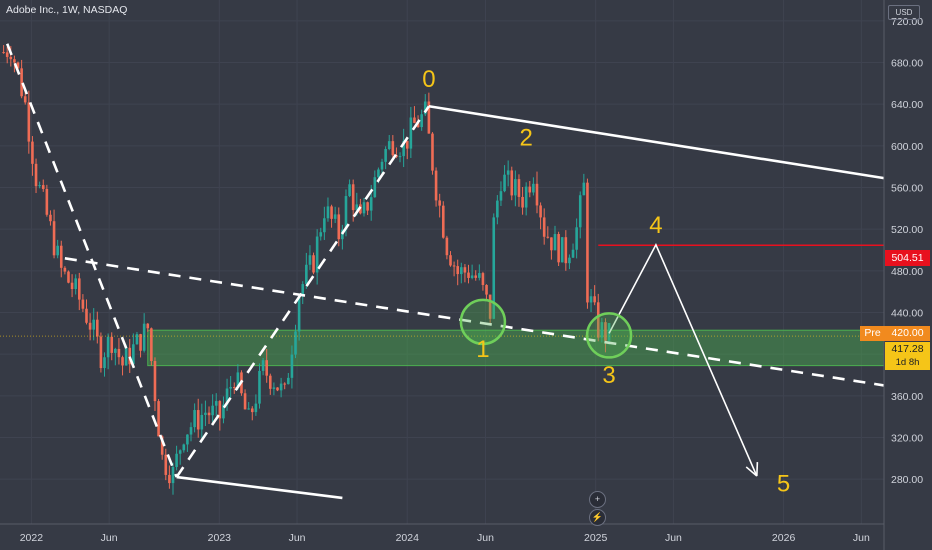  What do you see at coordinates (67, 10) in the screenshot?
I see `symbol-title: Adobe Inc., 1W, NASDAQ` at bounding box center [67, 10].